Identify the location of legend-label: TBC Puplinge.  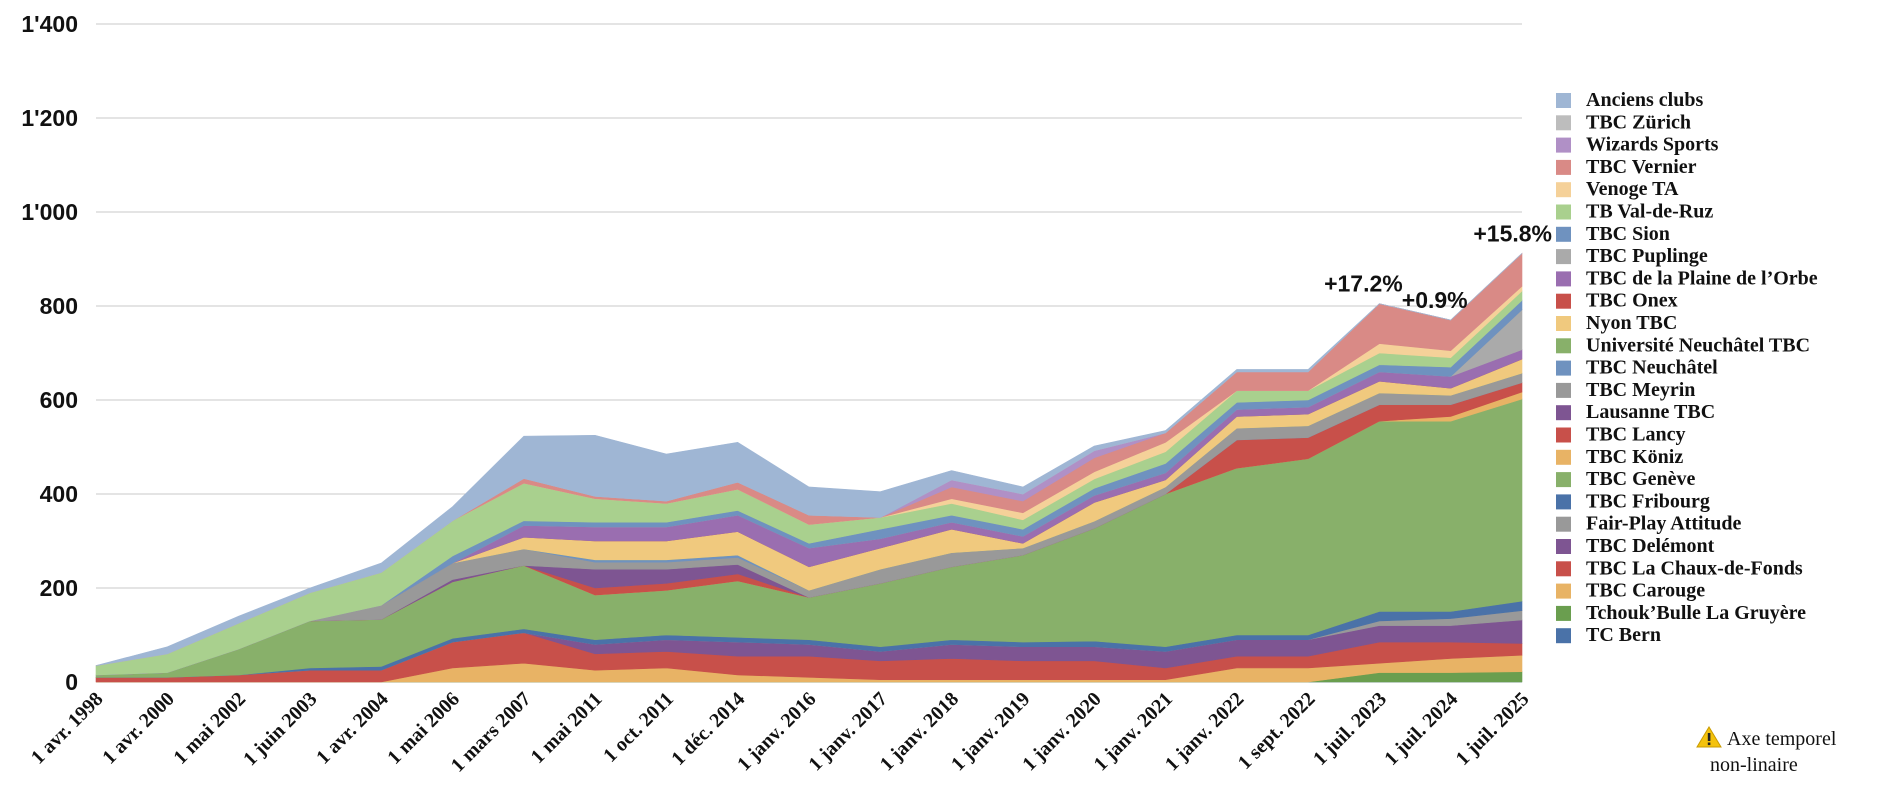
(1647, 256).